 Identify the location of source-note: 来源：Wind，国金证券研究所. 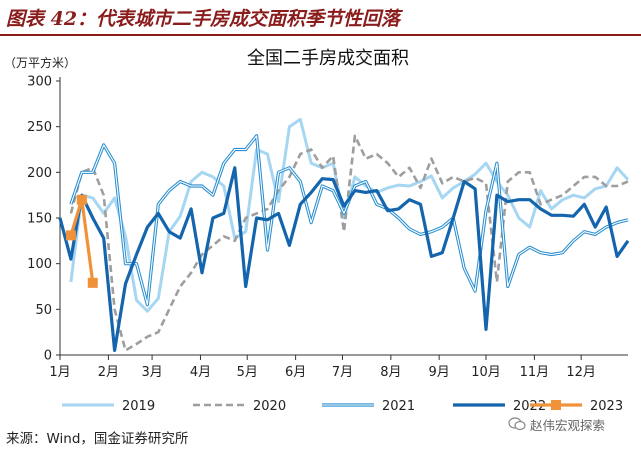
(97, 439).